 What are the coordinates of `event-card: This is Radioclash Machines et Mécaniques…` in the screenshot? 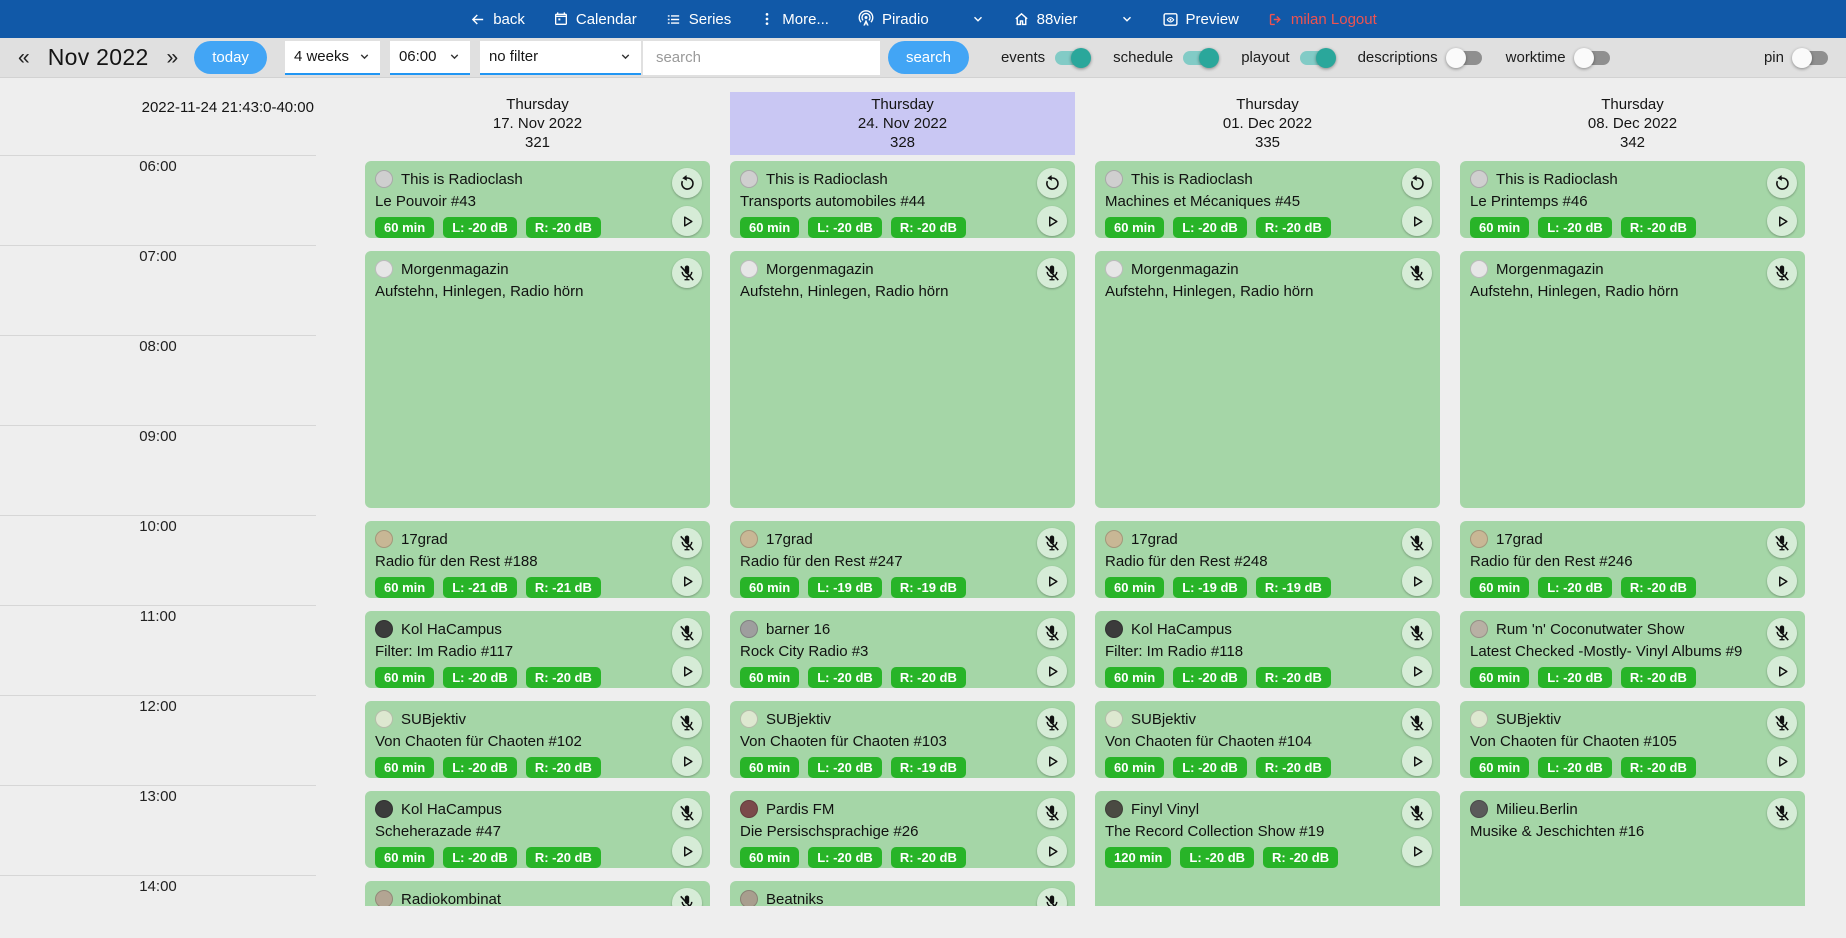 It's located at (1267, 199).